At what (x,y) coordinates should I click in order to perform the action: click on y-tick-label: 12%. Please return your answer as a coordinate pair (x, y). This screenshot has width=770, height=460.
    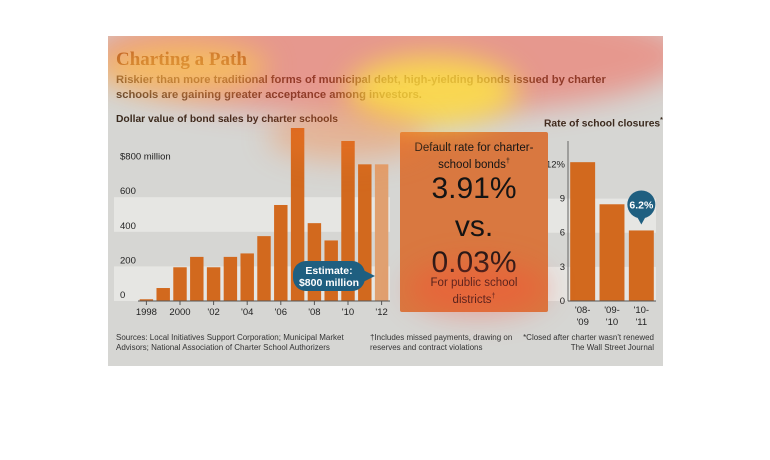
    Looking at the image, I should click on (556, 164).